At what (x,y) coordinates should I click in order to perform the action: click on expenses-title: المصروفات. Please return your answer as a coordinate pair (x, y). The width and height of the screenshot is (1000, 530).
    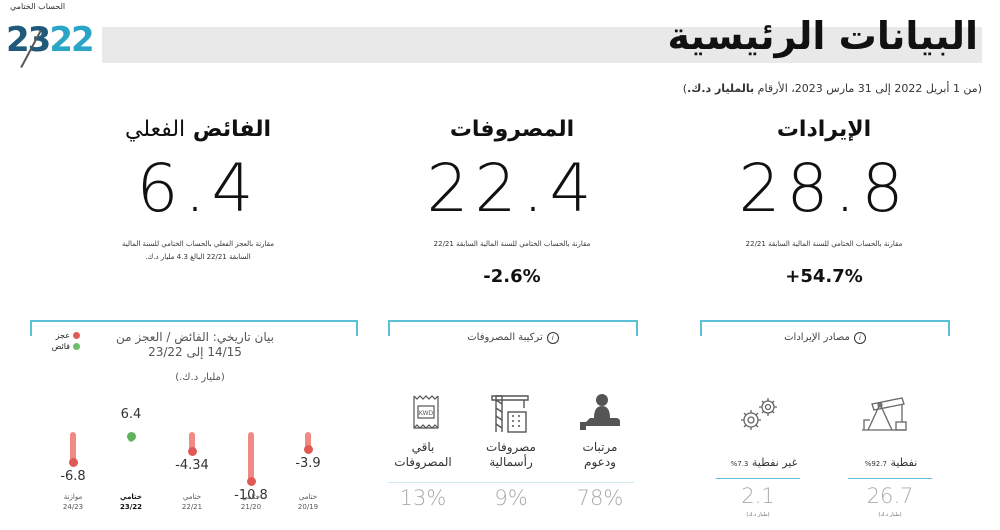
    Looking at the image, I should click on (512, 129).